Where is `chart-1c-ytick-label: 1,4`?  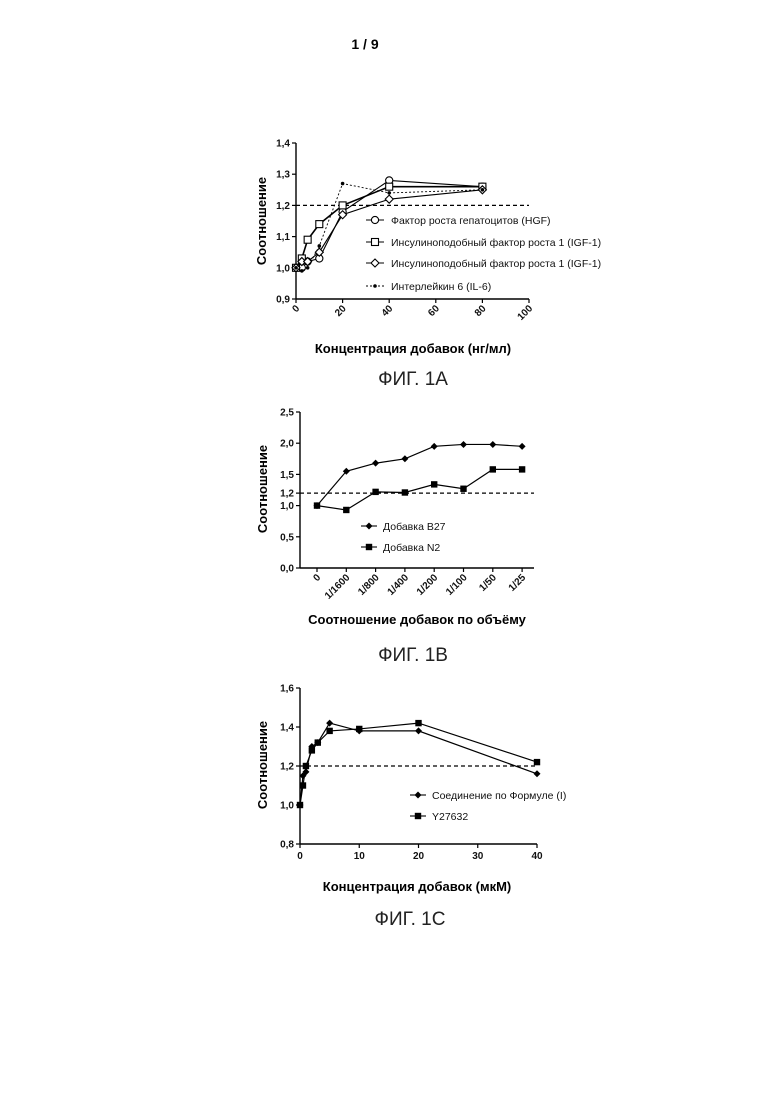 chart-1c-ytick-label: 1,4 is located at coordinates (287, 728).